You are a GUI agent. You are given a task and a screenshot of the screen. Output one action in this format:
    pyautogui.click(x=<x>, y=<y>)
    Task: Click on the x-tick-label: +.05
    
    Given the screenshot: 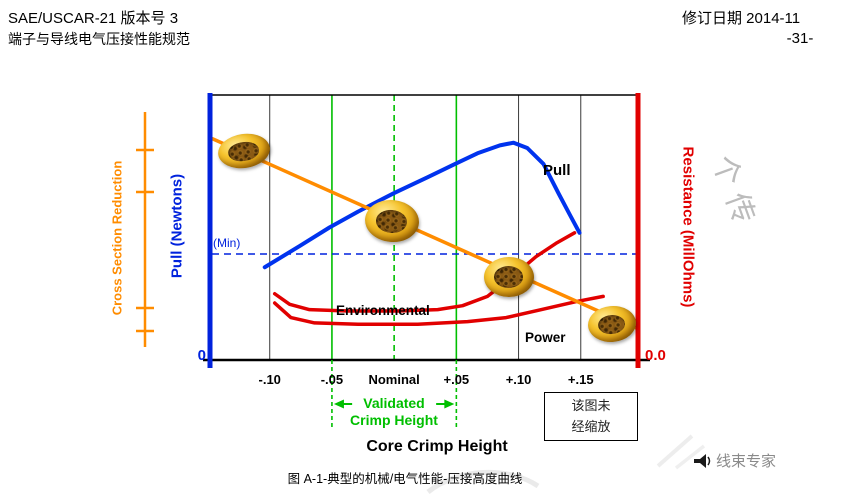 What is the action you would take?
    pyautogui.click(x=456, y=379)
    